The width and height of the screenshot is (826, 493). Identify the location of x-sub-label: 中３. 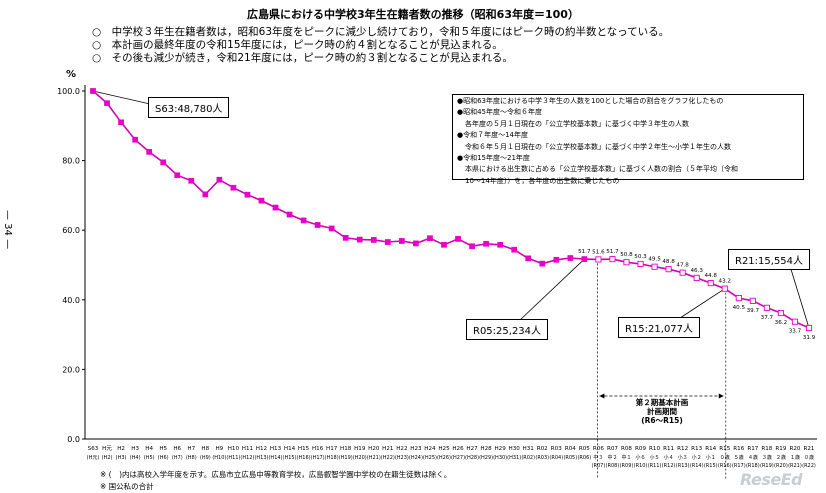
(598, 457).